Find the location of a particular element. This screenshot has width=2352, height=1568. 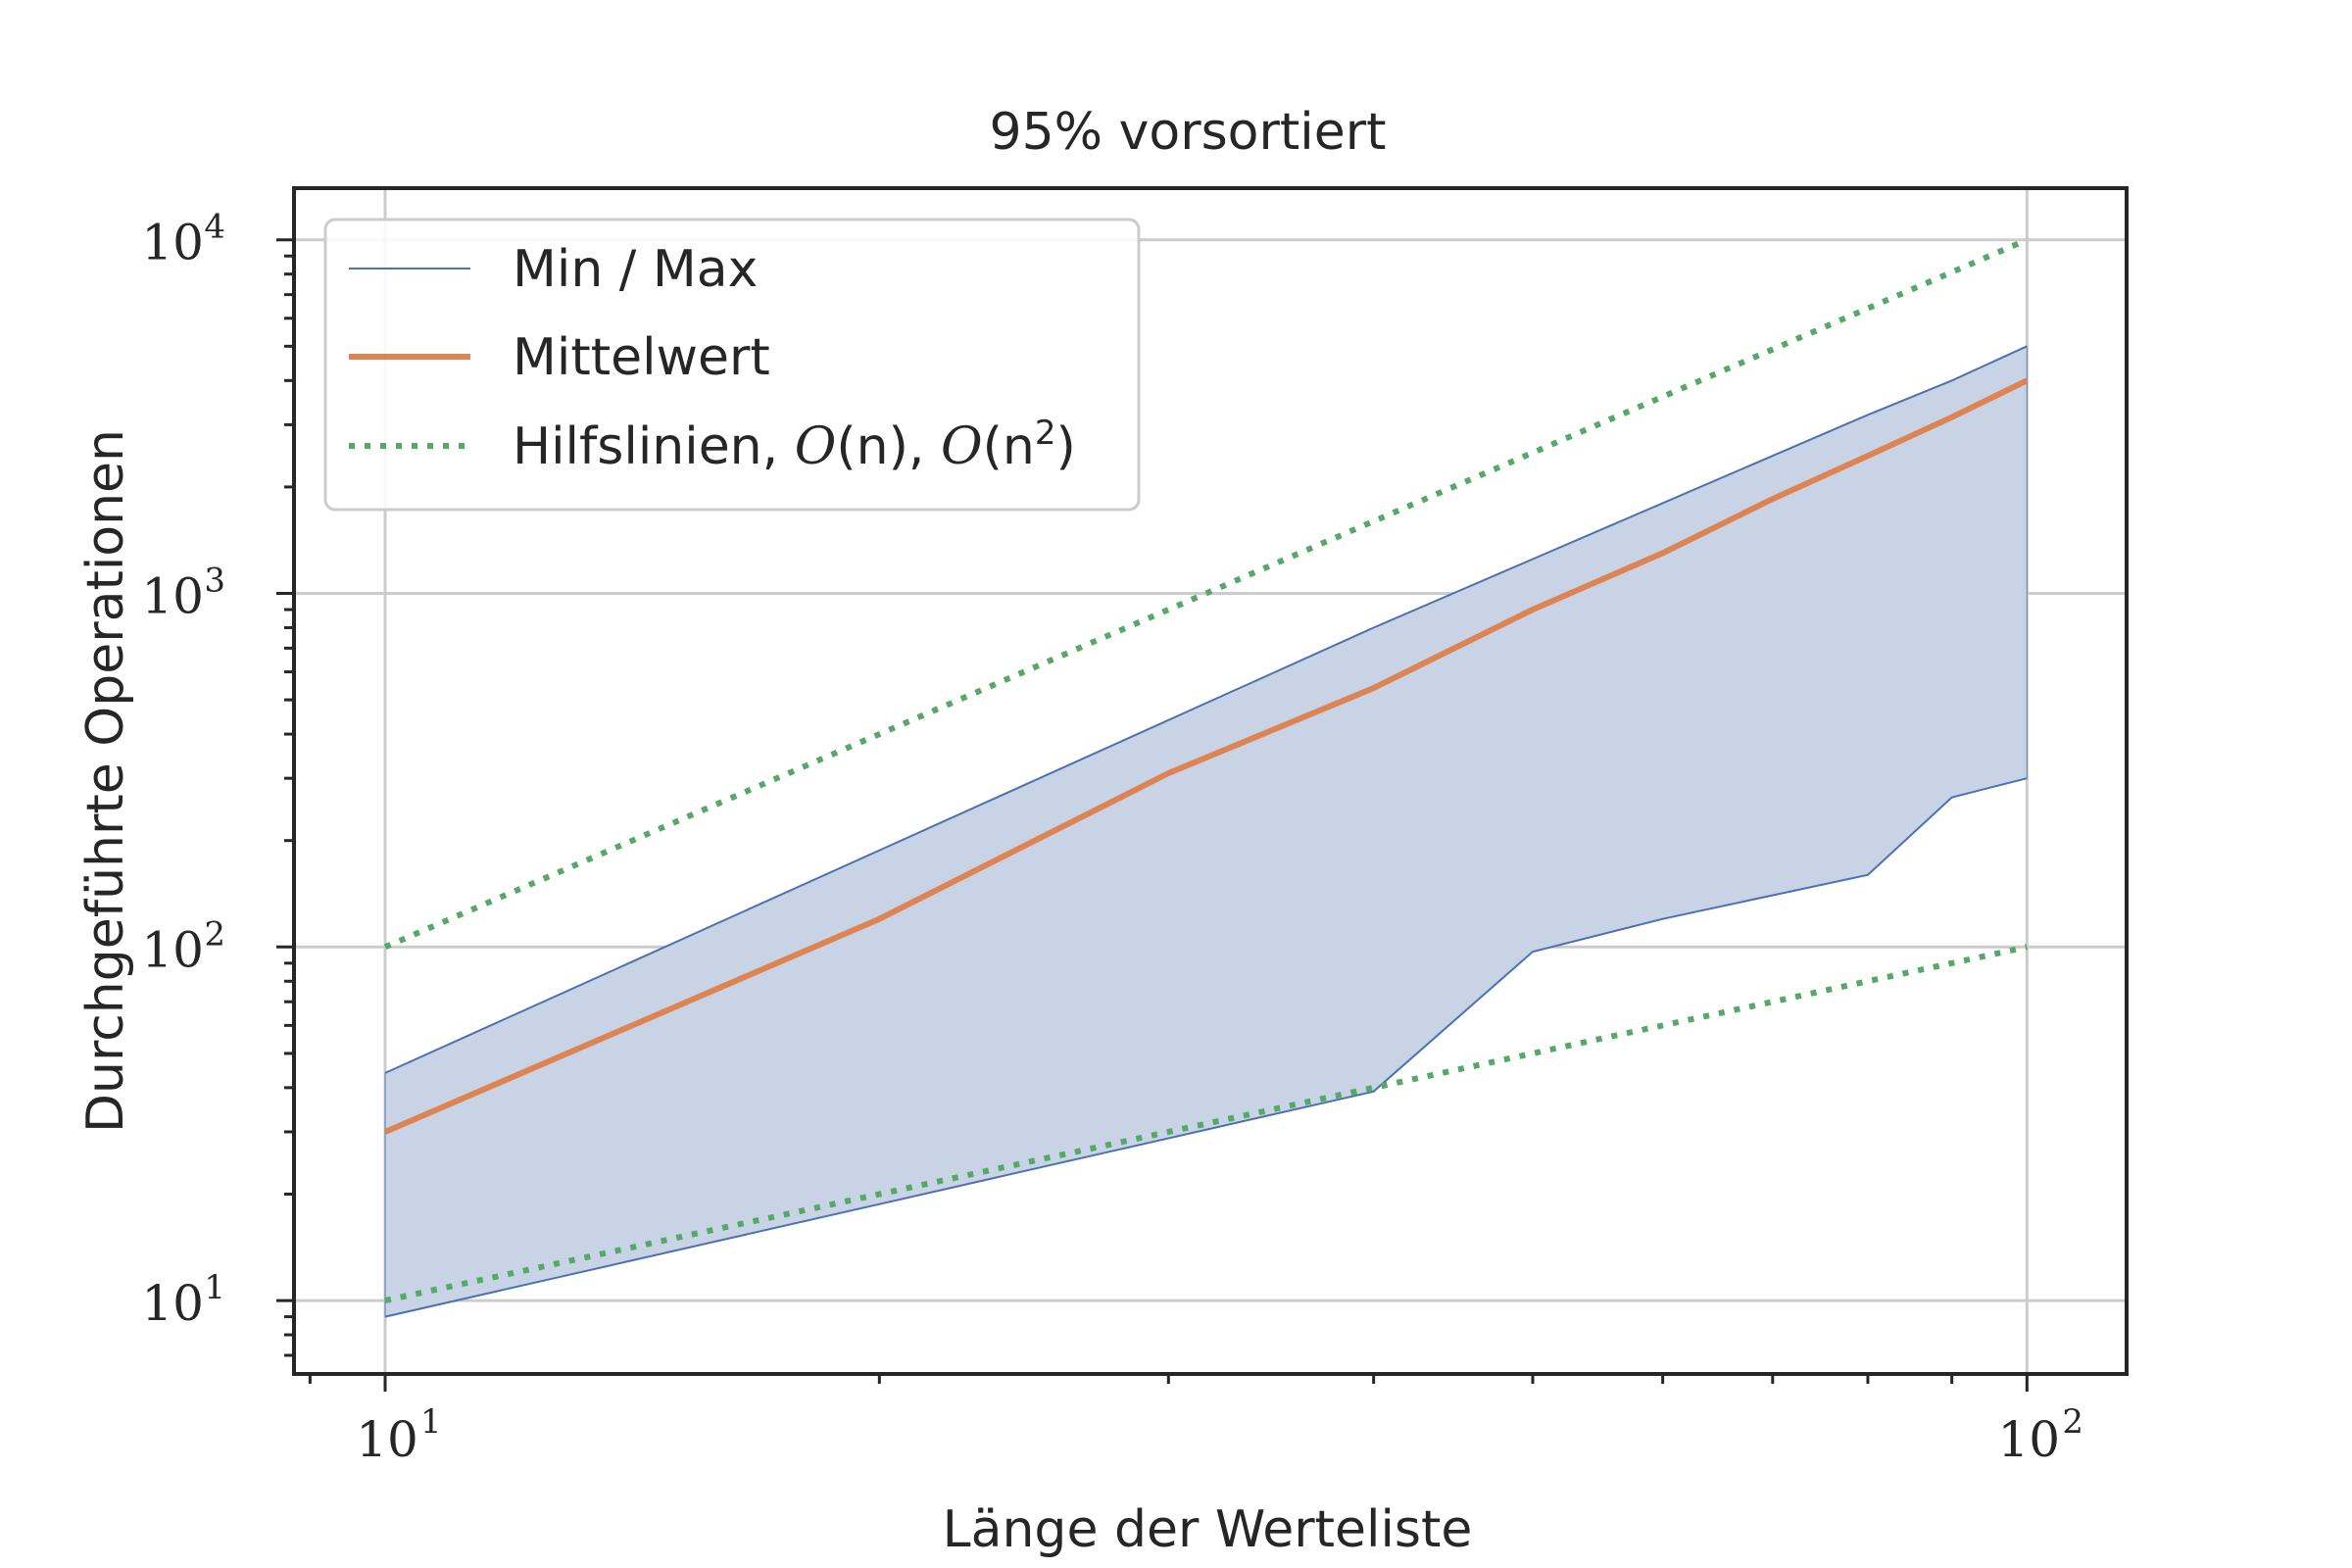

x-tick-label-0: 10 is located at coordinates (387, 1439).